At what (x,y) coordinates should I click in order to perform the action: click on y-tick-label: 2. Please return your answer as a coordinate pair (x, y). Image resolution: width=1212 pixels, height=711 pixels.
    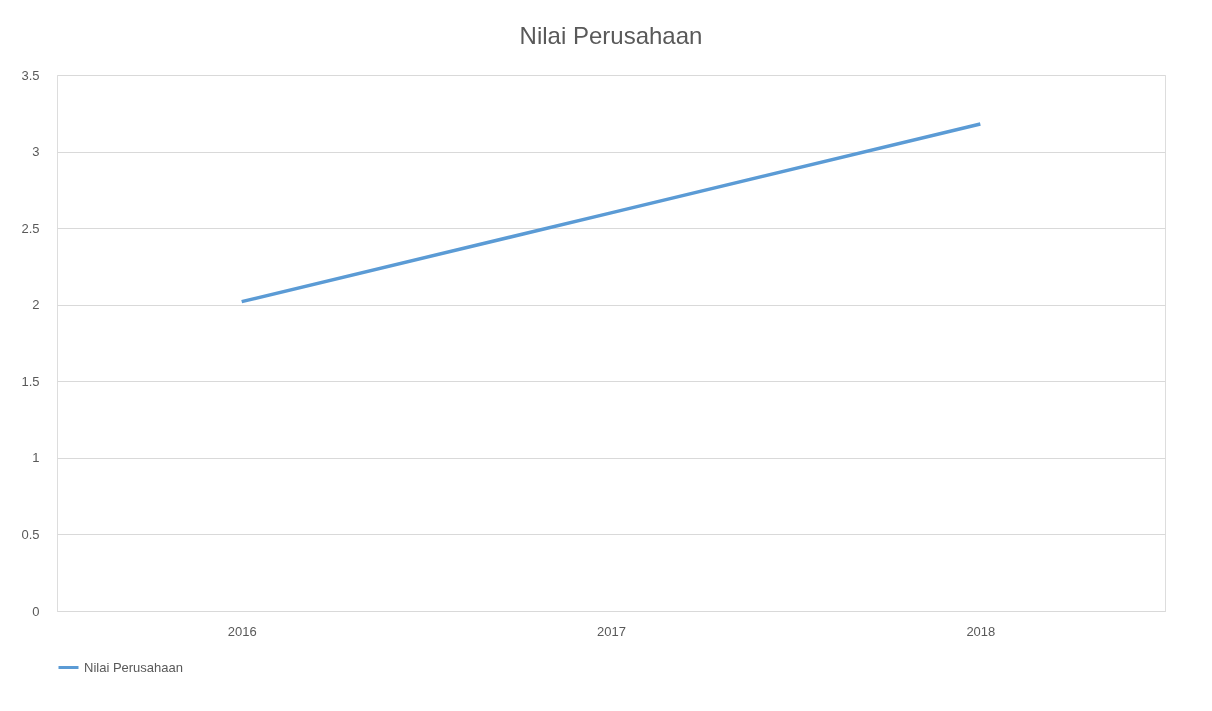
    Looking at the image, I should click on (36, 305).